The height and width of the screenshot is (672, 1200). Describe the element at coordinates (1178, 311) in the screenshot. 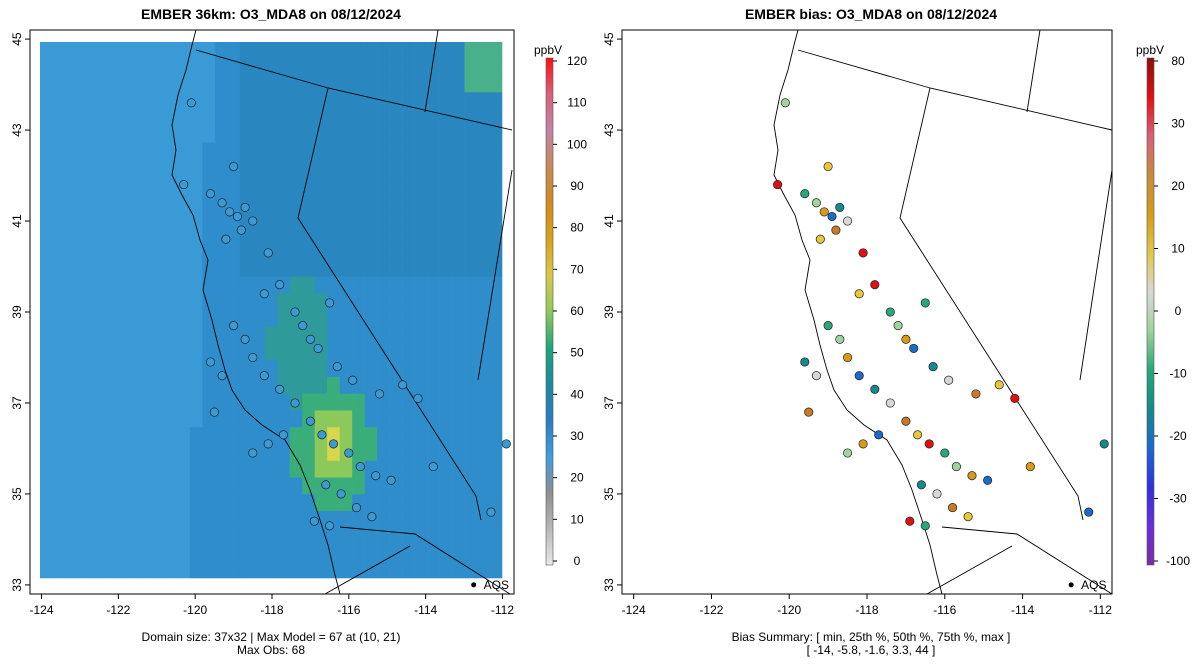

I see `colorbar-tick-label: 0` at that location.